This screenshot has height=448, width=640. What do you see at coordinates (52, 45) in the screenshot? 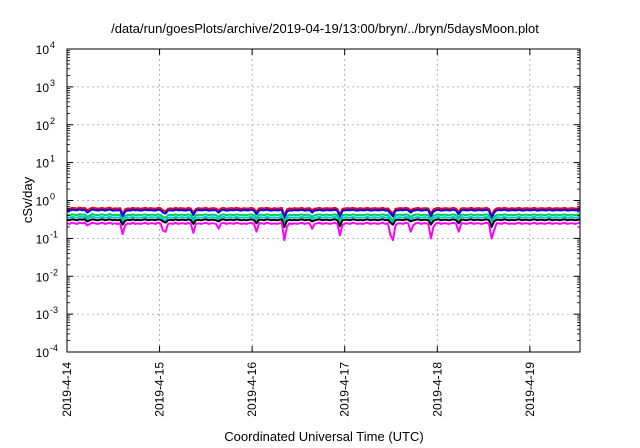
I see `y-tick-exponent: 4` at bounding box center [52, 45].